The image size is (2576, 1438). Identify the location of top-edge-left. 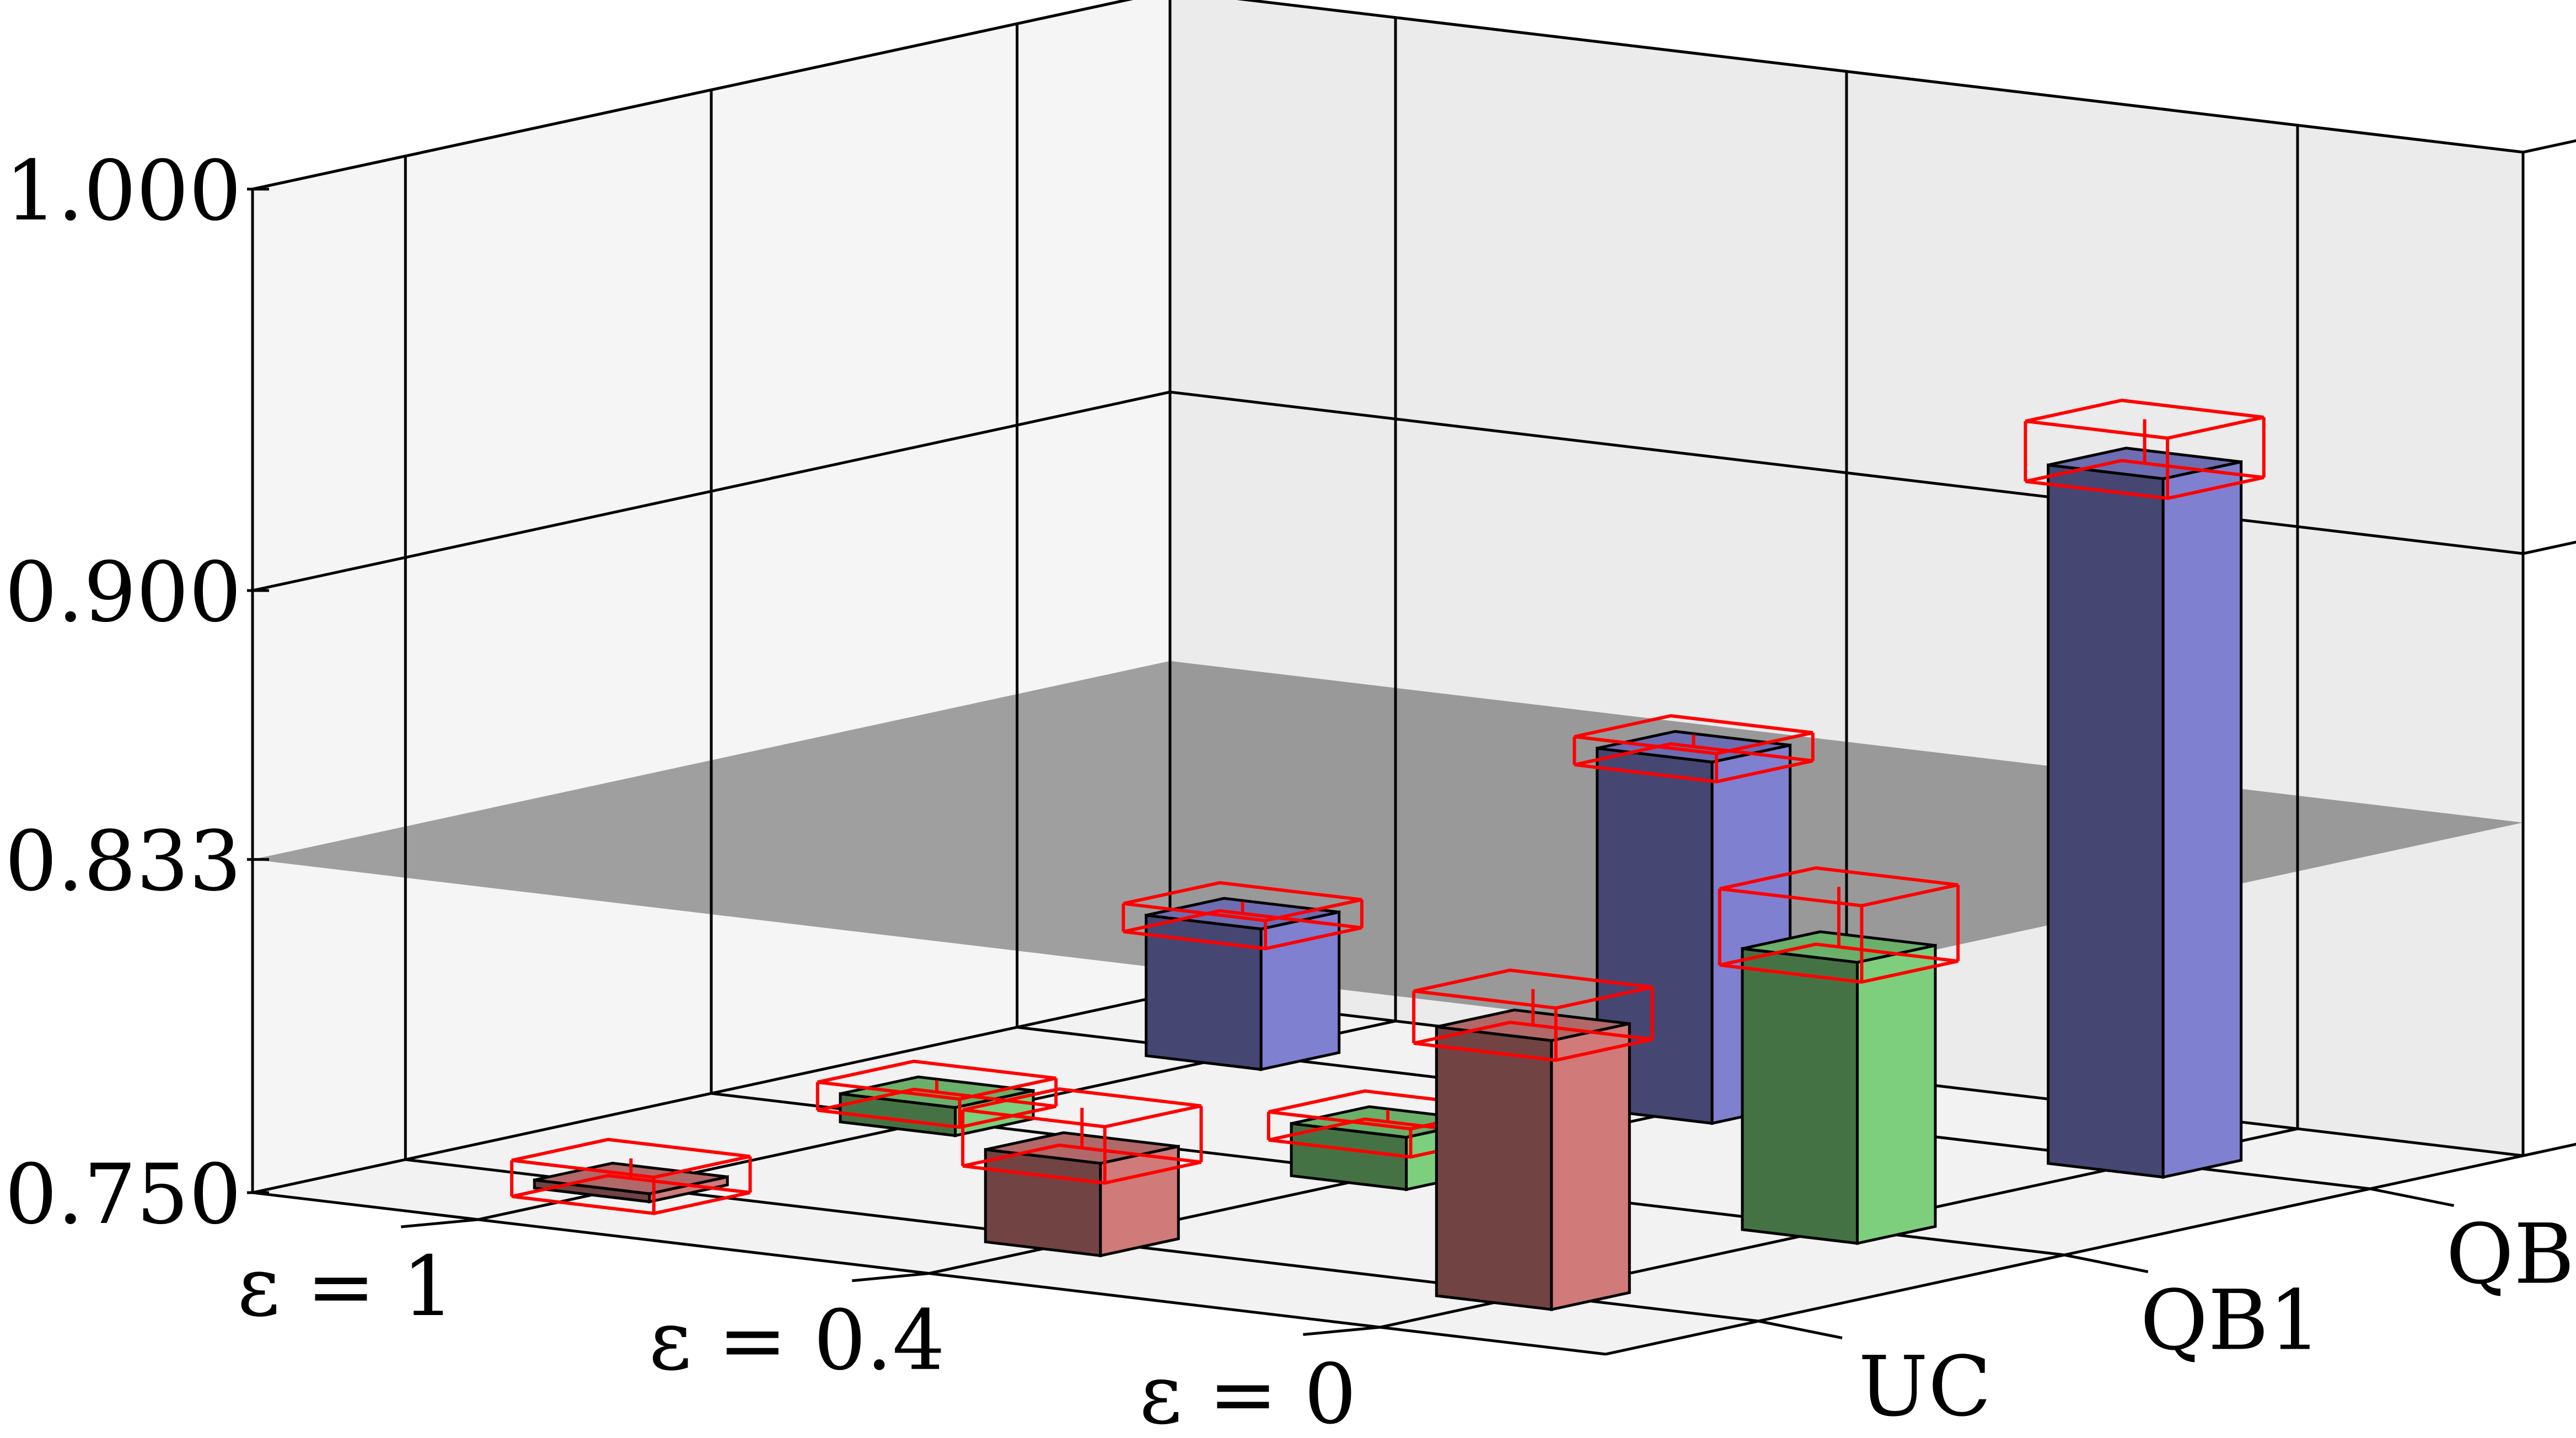
(693, 95).